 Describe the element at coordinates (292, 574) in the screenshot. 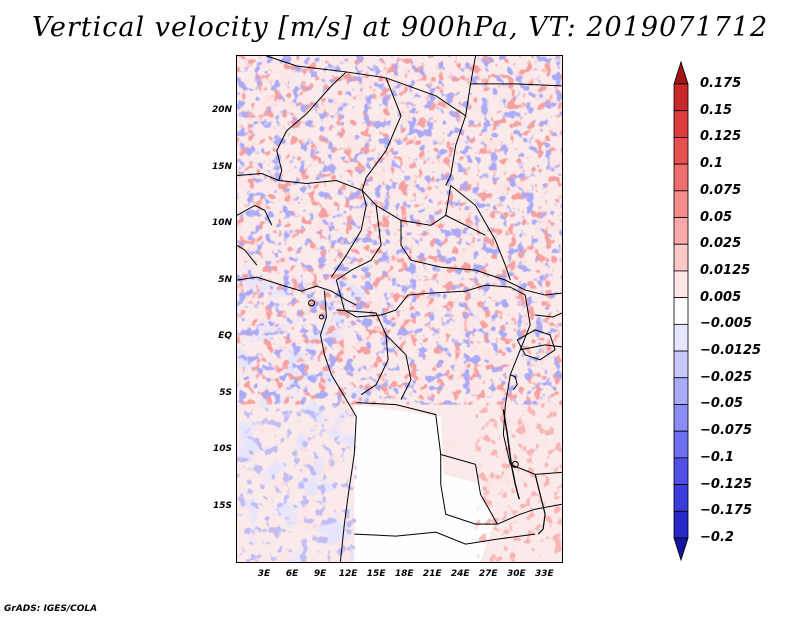

I see `longitude-tick-label: 6E` at that location.